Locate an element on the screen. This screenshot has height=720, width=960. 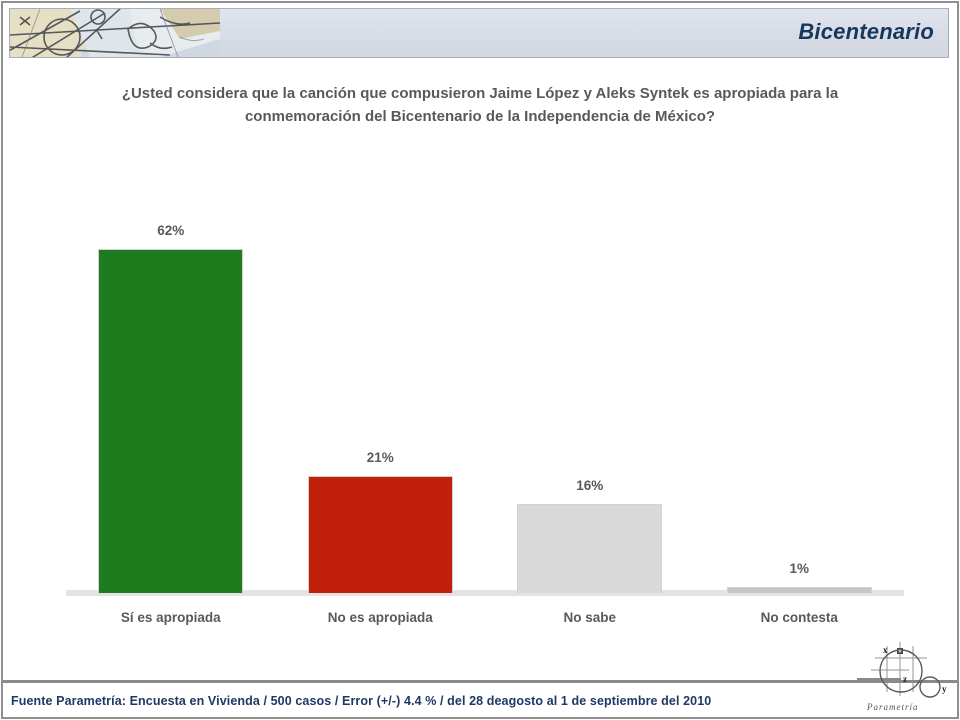
page-title: Bicentenario is located at coordinates (866, 31).